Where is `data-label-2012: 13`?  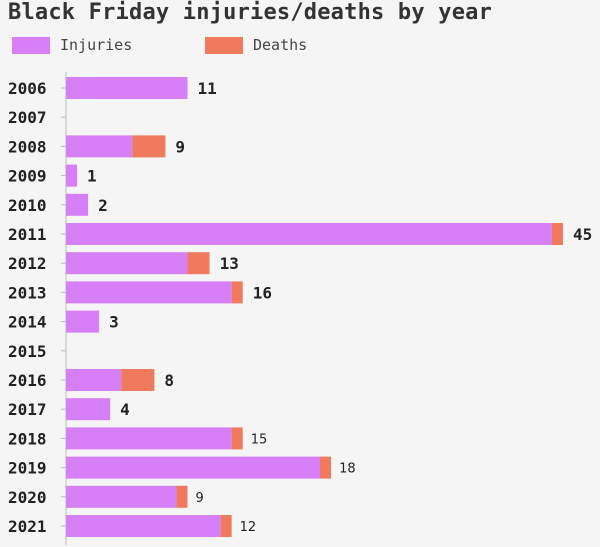
data-label-2012: 13 is located at coordinates (229, 263).